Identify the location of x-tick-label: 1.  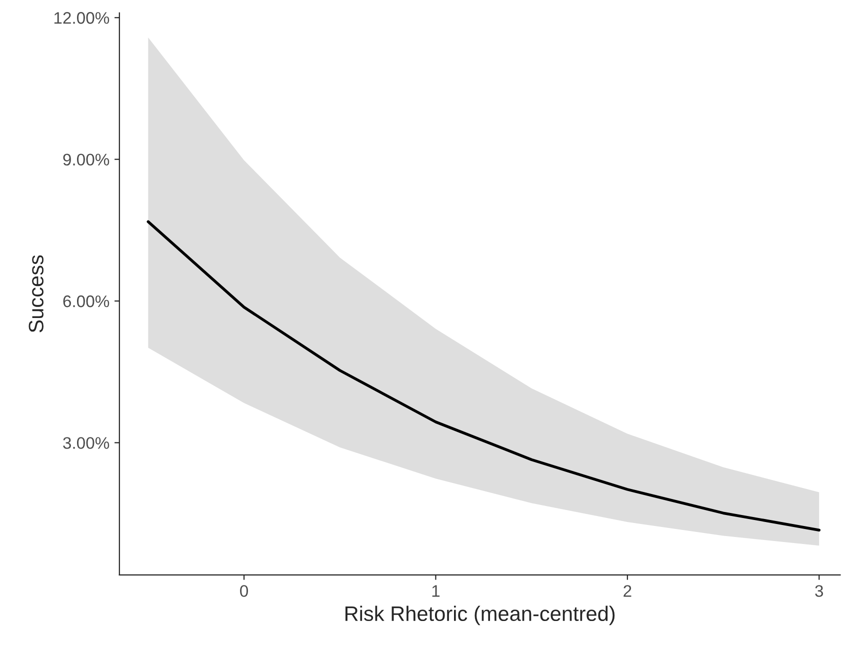
(436, 591).